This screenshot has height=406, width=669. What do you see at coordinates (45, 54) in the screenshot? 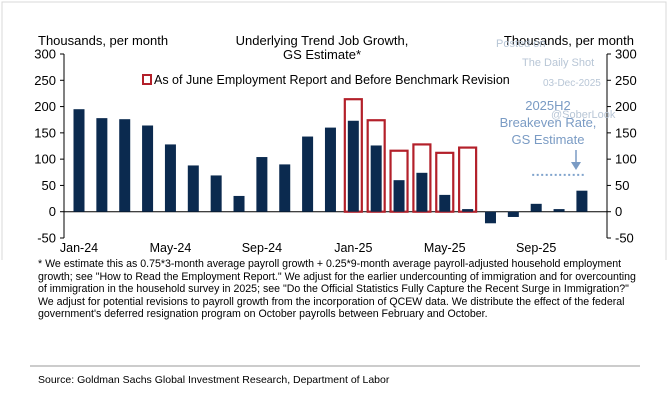
I see `y-tick-label-left: 300` at bounding box center [45, 54].